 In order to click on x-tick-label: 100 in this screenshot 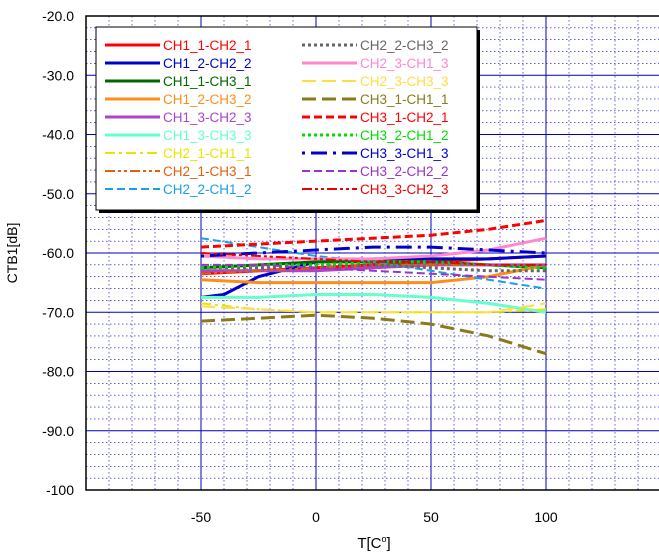, I will do `click(546, 517)`.